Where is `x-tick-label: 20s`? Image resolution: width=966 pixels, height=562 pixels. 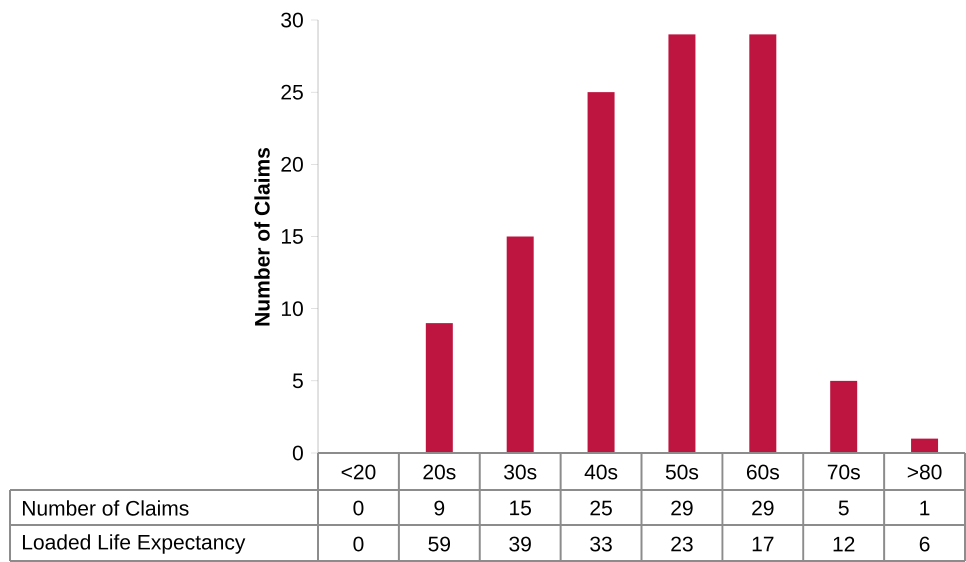
x-tick-label: 20s is located at coordinates (439, 472).